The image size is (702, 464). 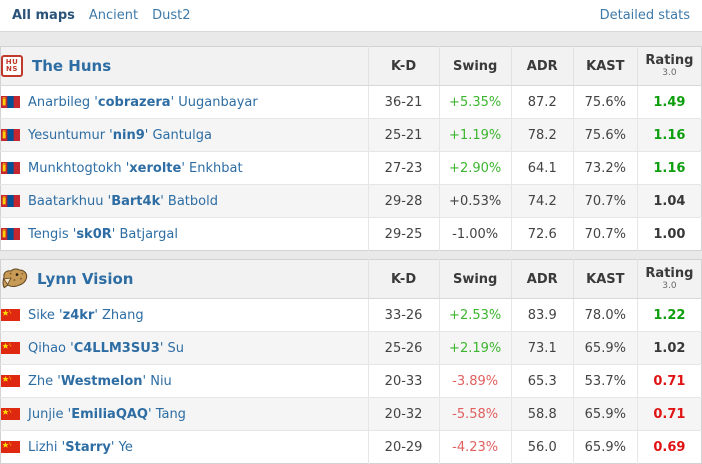 I want to click on kast-value: 53.7%, so click(x=605, y=381).